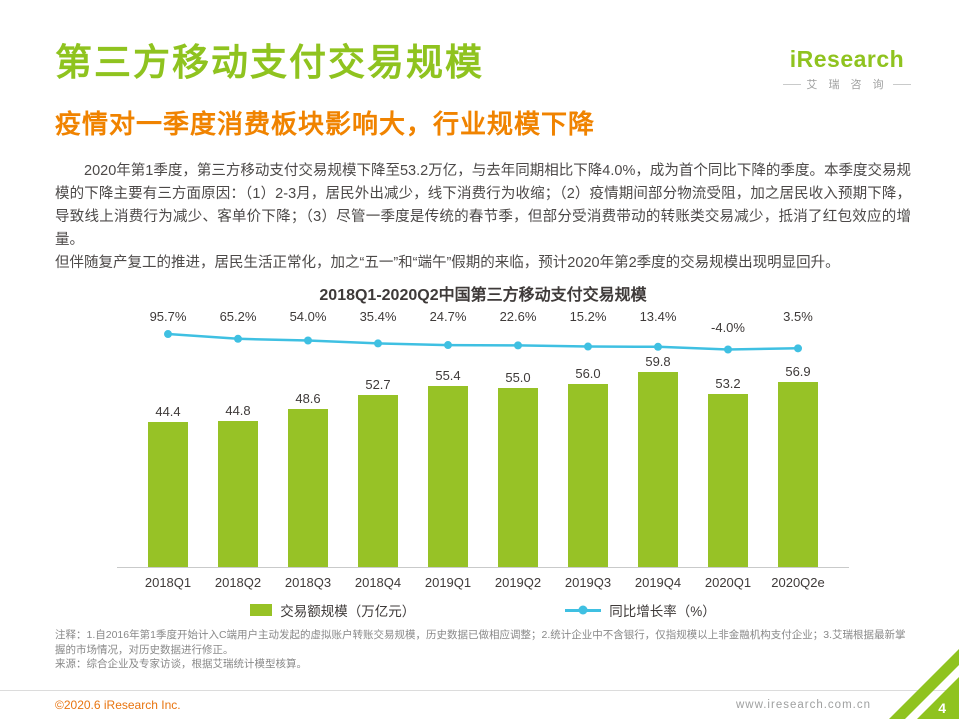 Image resolution: width=959 pixels, height=719 pixels. I want to click on category-label: 2019Q4, so click(658, 582).